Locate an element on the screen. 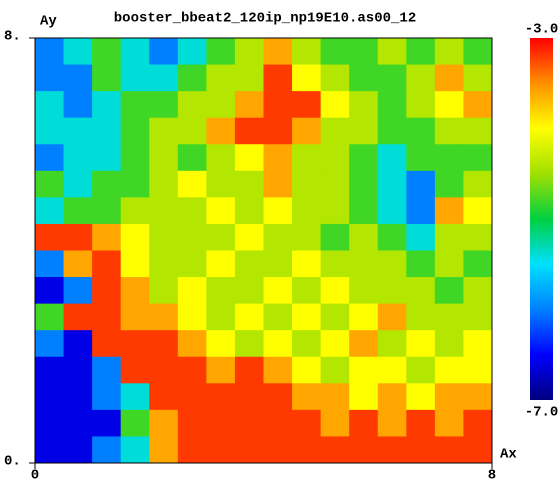 Image resolution: width=560 pixels, height=480 pixels. x-tick-label: 8 is located at coordinates (492, 474).